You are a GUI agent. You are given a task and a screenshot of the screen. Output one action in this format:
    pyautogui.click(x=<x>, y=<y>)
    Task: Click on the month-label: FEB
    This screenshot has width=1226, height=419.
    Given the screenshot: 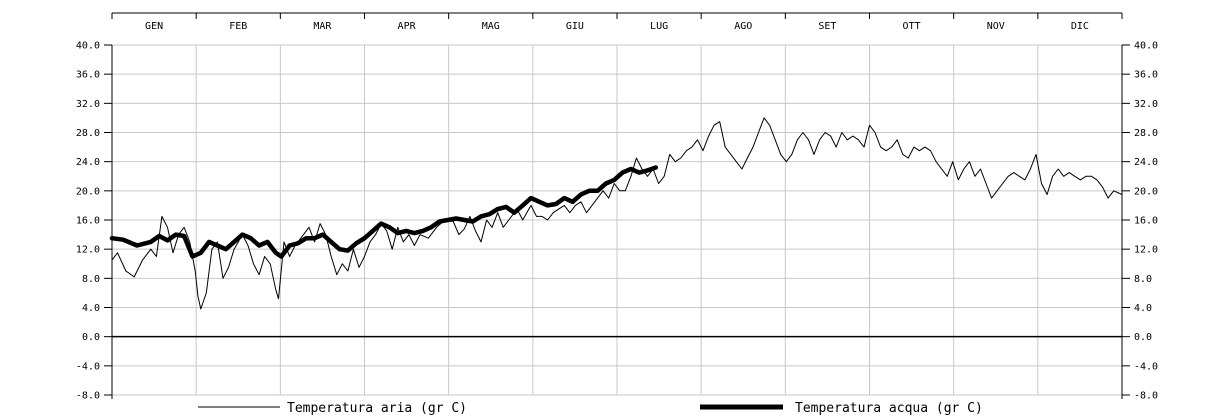 What is the action you would take?
    pyautogui.click(x=238, y=26)
    